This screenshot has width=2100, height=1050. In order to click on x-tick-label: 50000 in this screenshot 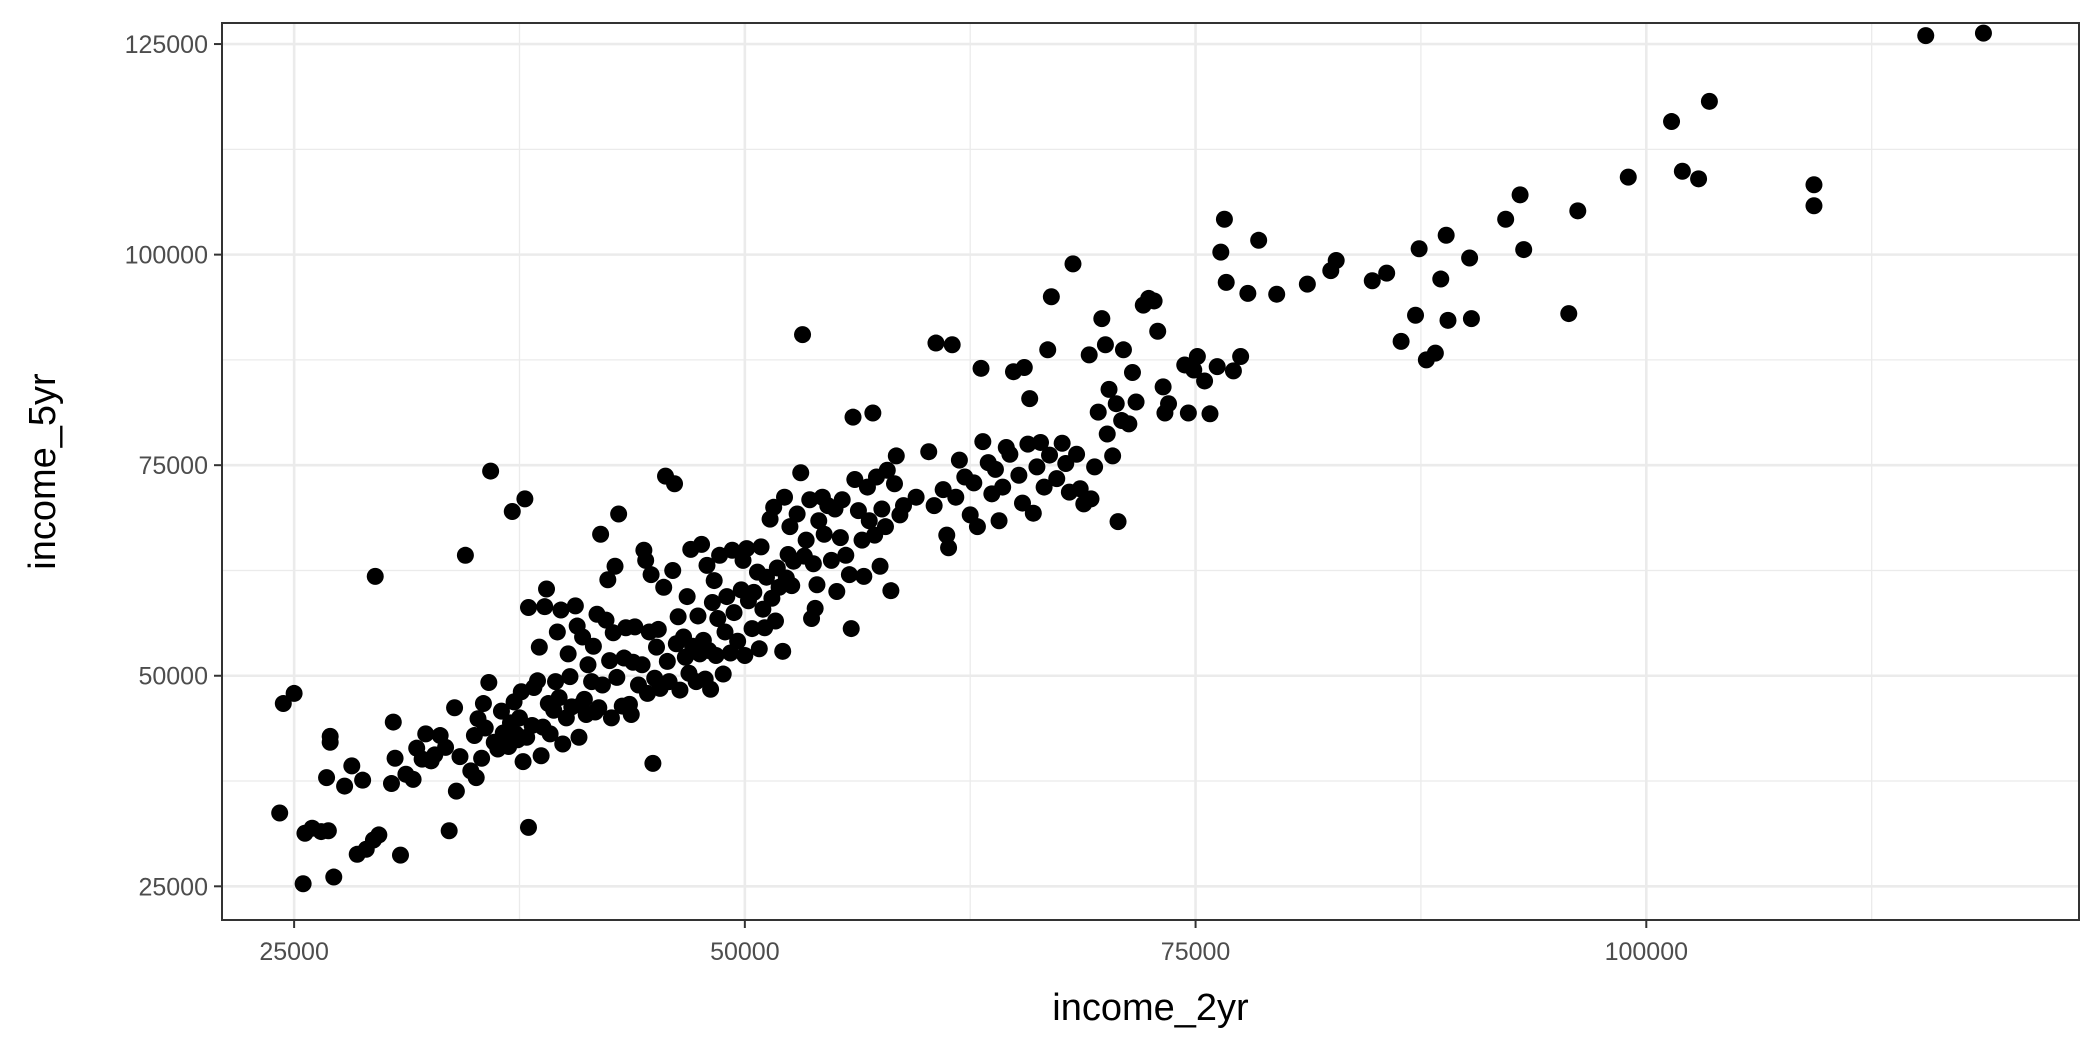, I will do `click(745, 952)`.